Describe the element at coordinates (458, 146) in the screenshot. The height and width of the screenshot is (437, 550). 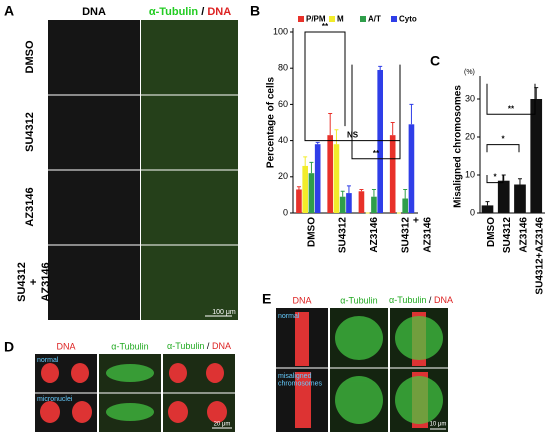
I see `y-axis-label: Misaligned chromosomes` at that location.